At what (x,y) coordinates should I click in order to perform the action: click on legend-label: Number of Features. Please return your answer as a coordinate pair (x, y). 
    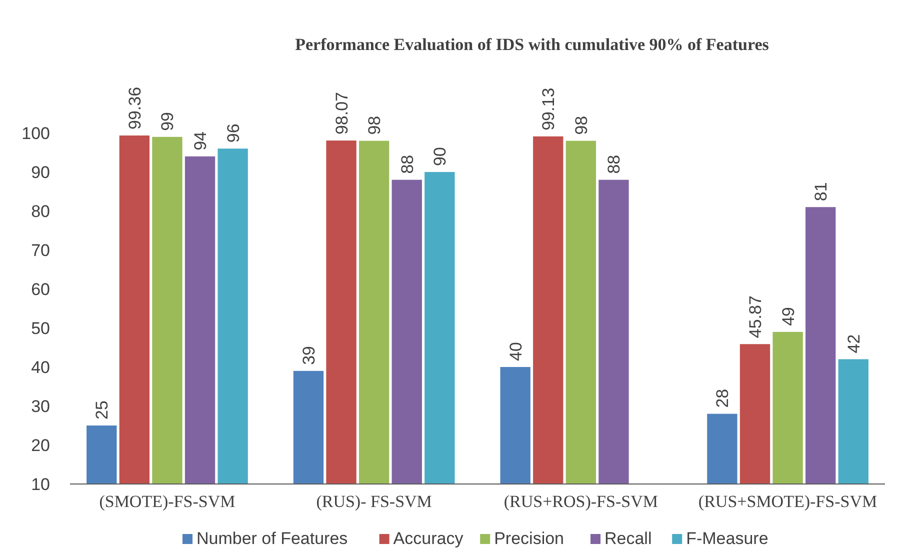
    Looking at the image, I should click on (272, 538).